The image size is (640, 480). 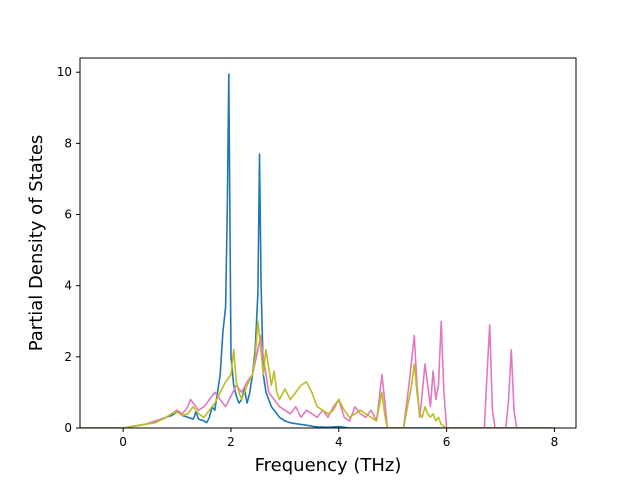 I want to click on y-tick-label: 0, so click(x=68, y=428).